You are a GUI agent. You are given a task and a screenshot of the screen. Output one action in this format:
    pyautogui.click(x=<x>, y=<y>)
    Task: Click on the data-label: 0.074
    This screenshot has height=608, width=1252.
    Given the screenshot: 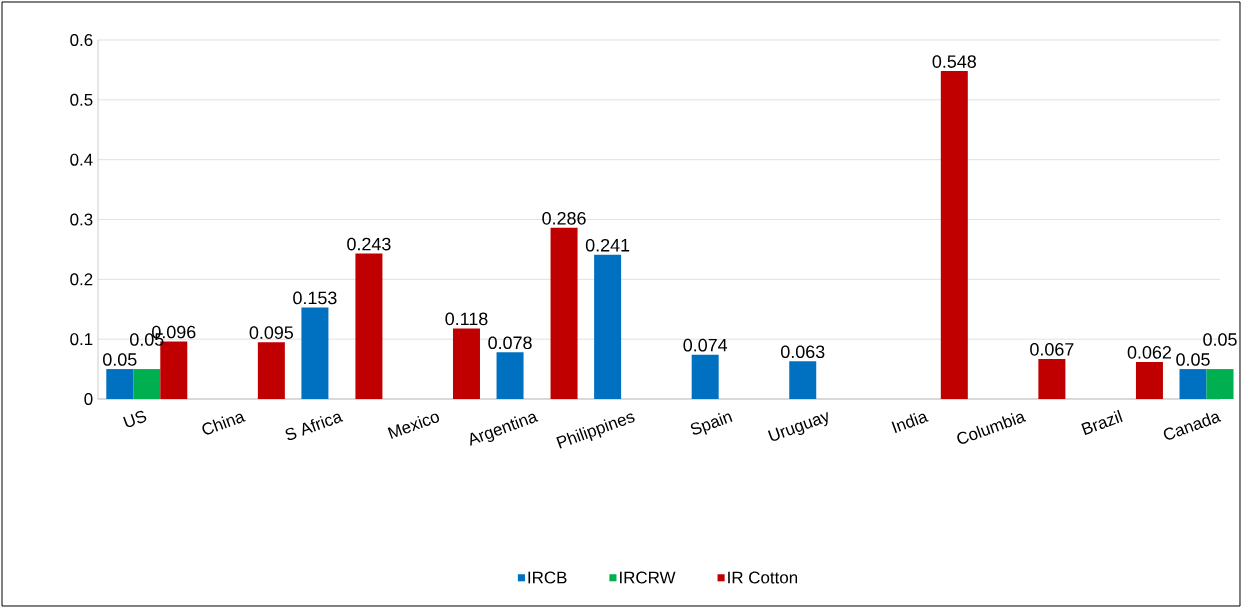 What is the action you would take?
    pyautogui.click(x=705, y=345)
    